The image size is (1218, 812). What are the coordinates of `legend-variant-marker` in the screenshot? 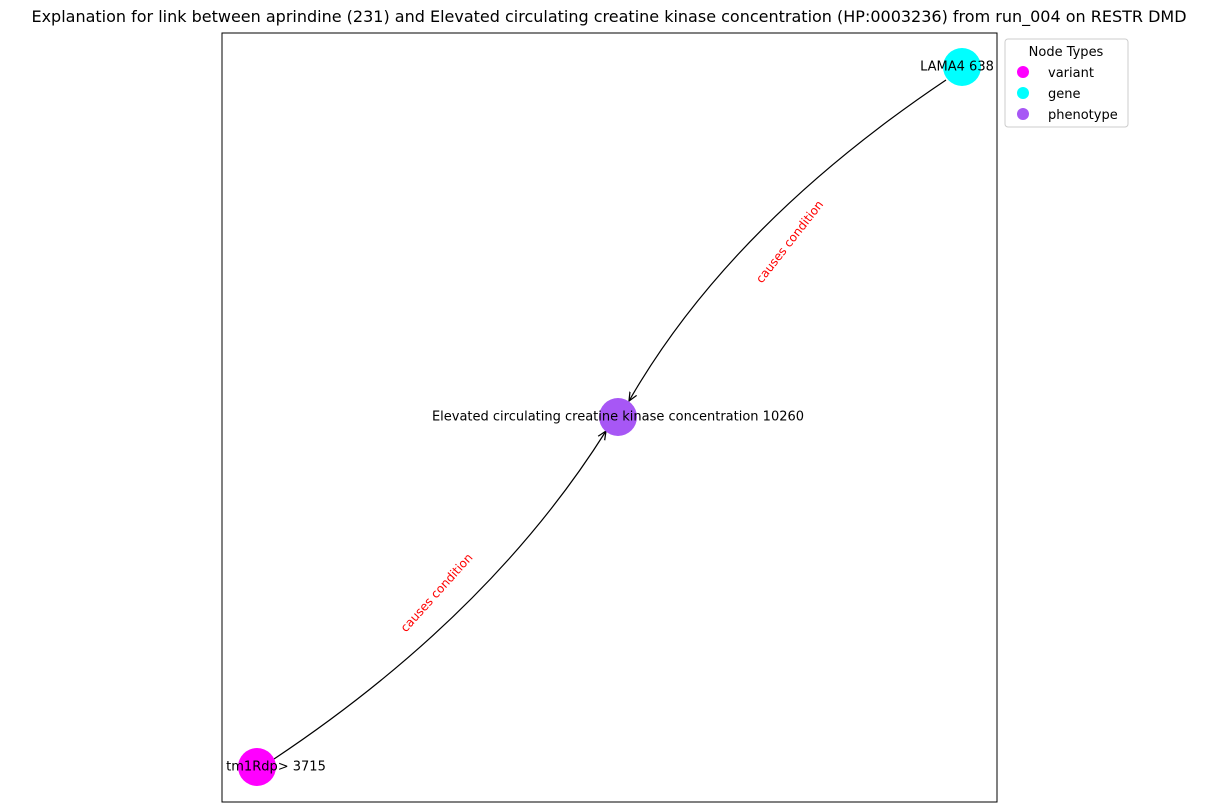 It's located at (1023, 72).